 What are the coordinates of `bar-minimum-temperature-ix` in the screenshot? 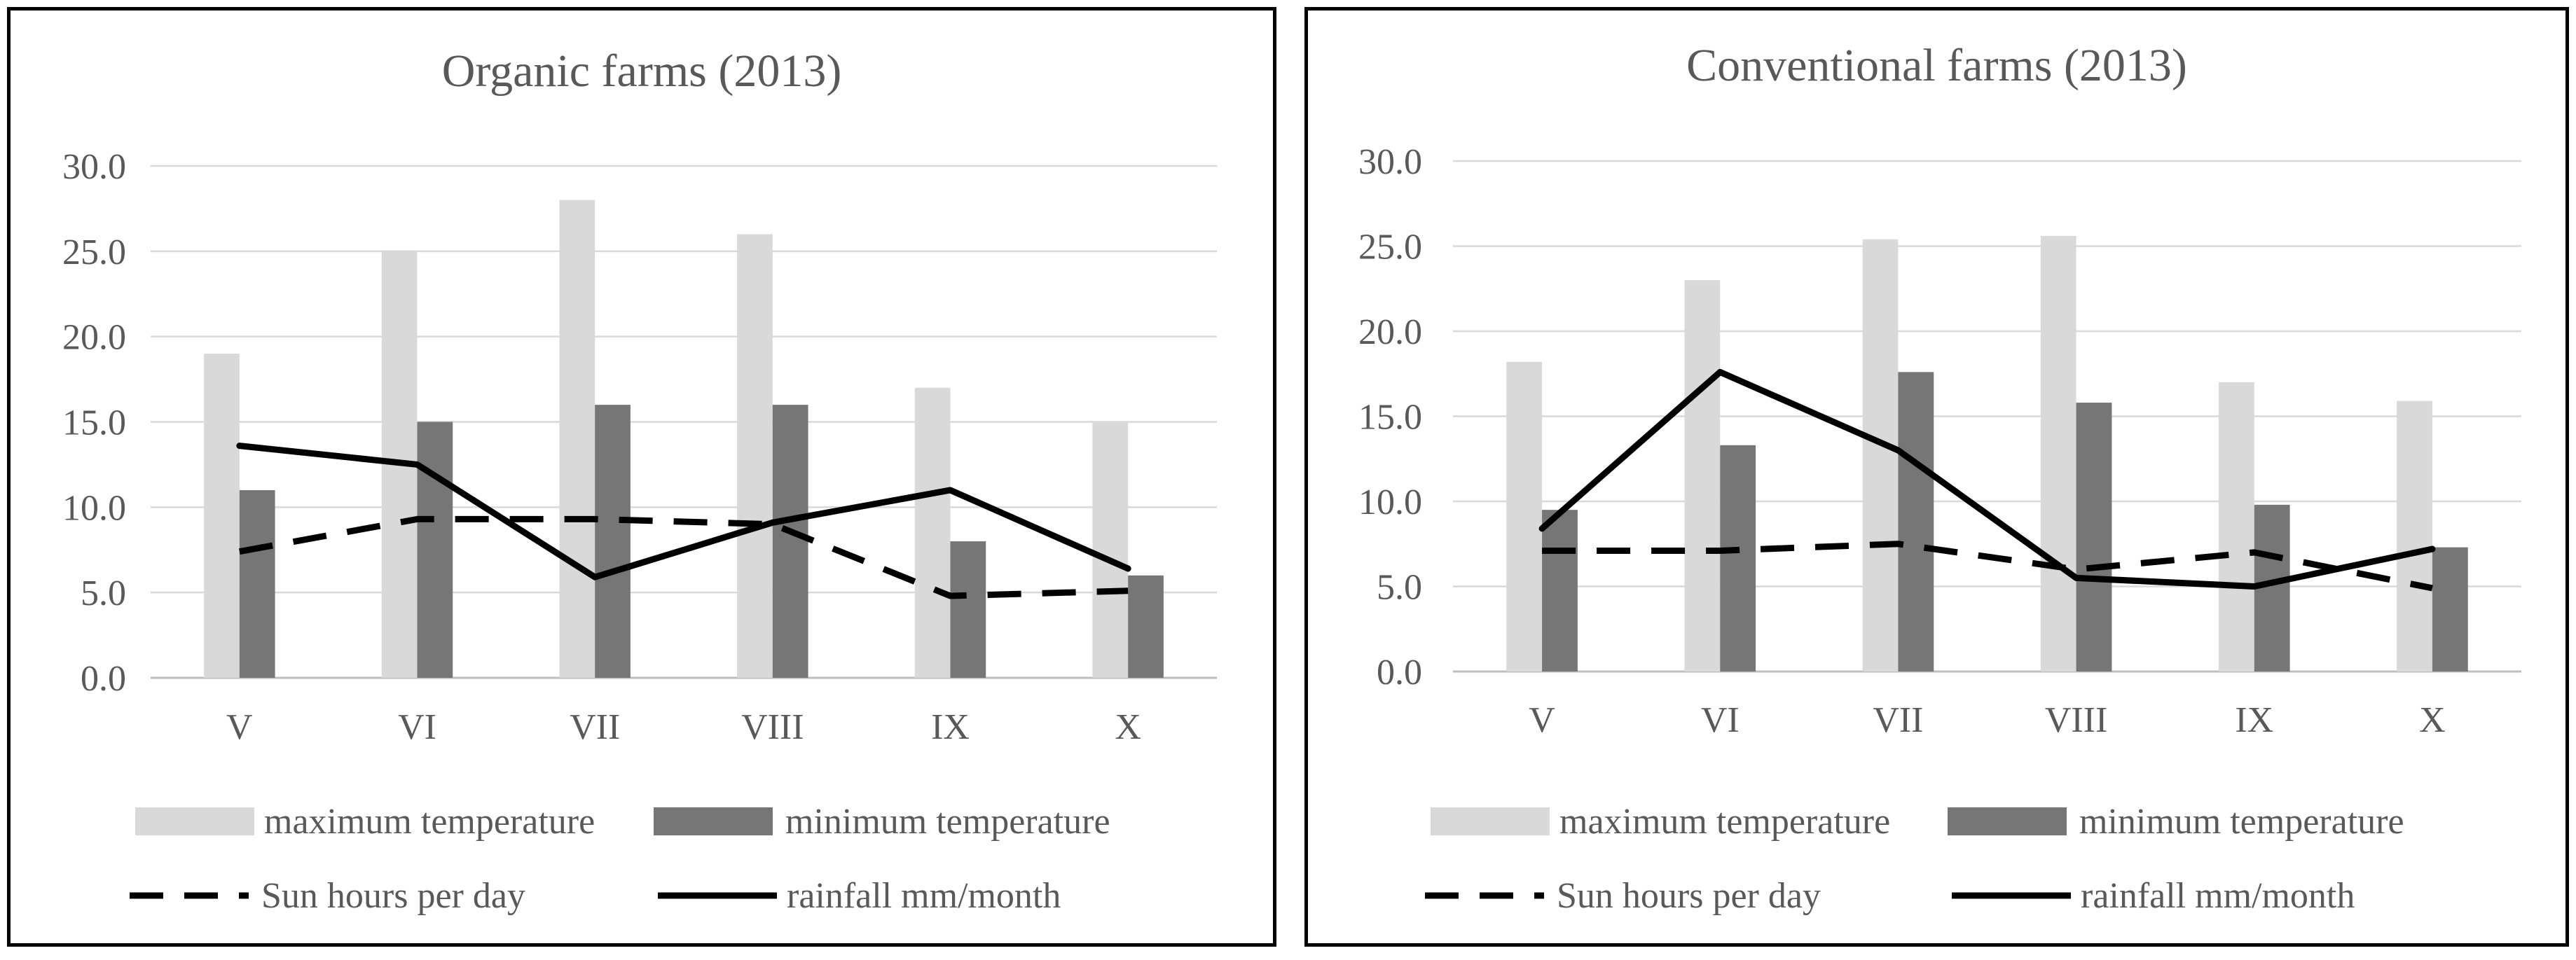 It's located at (968, 609).